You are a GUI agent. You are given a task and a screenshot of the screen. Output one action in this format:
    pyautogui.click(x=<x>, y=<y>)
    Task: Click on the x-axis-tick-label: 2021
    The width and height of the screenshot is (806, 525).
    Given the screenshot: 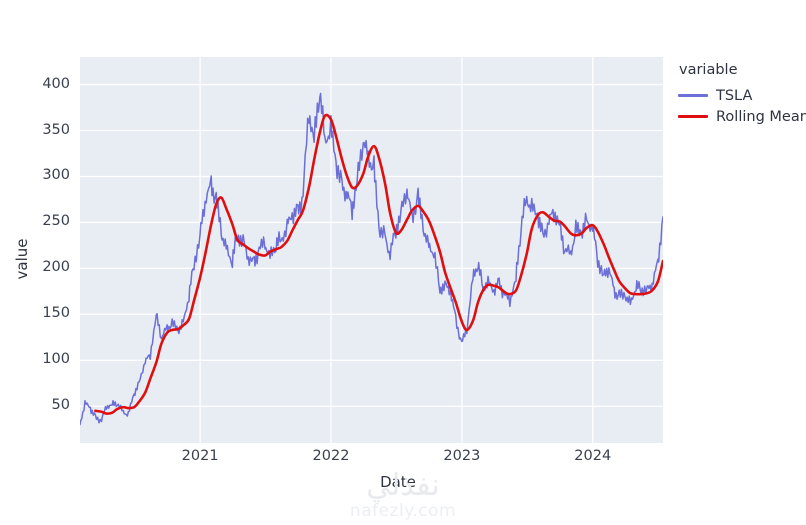 What is the action you would take?
    pyautogui.click(x=200, y=456)
    